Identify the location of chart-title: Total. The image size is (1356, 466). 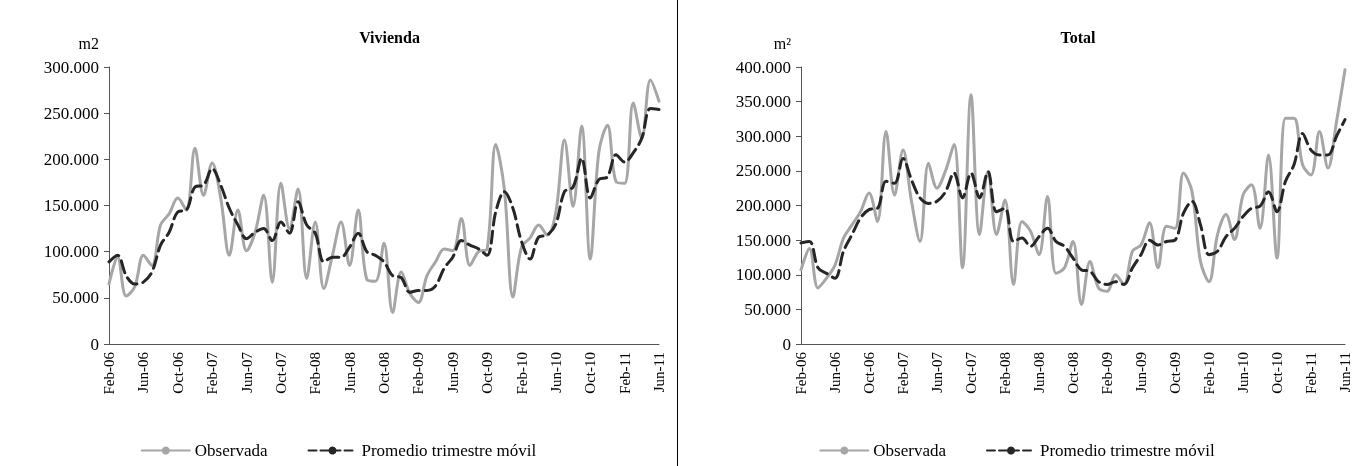
(1078, 37).